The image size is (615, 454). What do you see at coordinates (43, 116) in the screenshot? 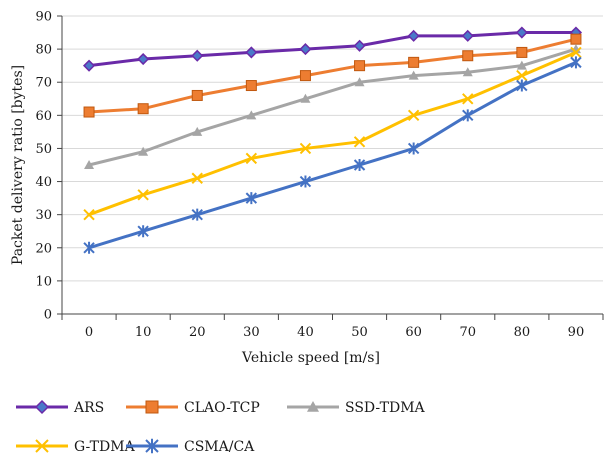
I see `y-tick-label: 60` at bounding box center [43, 116].